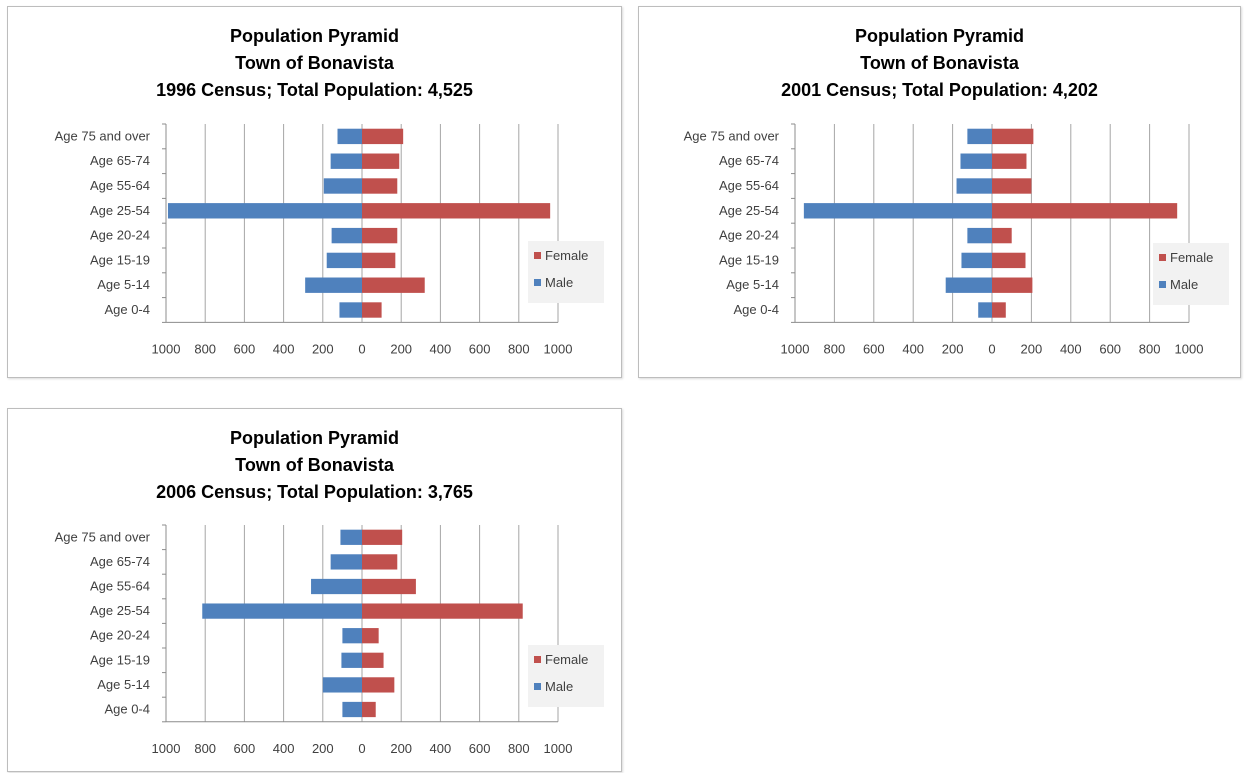  Describe the element at coordinates (314, 438) in the screenshot. I see `chart-title-line-1: Population Pyramid` at that location.